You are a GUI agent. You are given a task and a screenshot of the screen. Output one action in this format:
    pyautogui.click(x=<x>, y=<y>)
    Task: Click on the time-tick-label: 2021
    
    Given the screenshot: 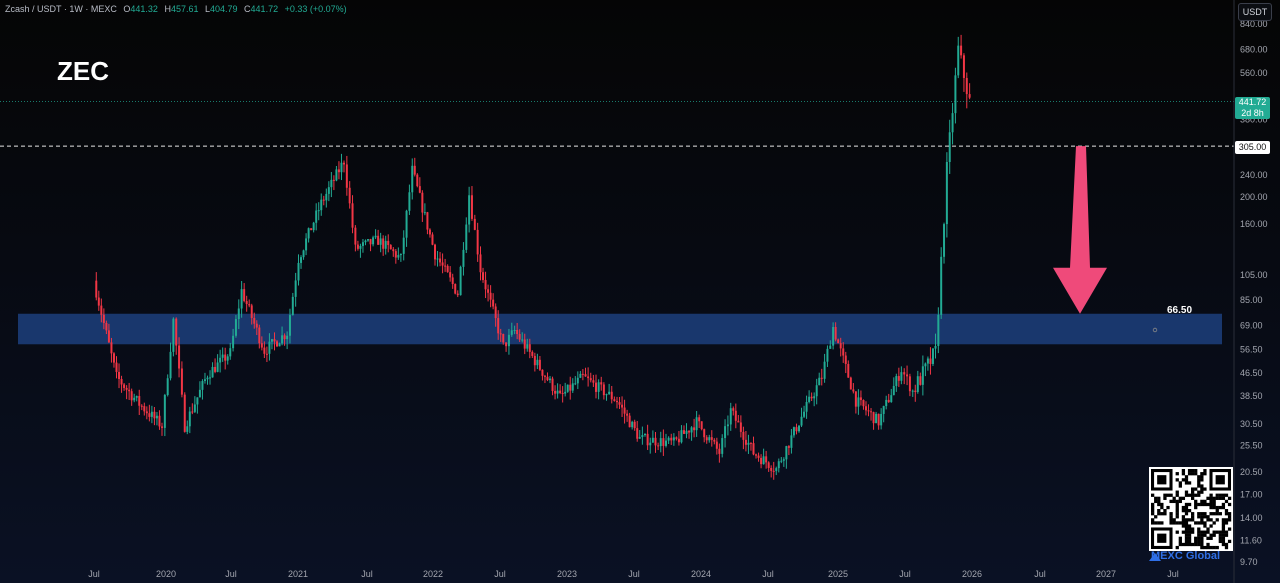 What is the action you would take?
    pyautogui.click(x=298, y=574)
    